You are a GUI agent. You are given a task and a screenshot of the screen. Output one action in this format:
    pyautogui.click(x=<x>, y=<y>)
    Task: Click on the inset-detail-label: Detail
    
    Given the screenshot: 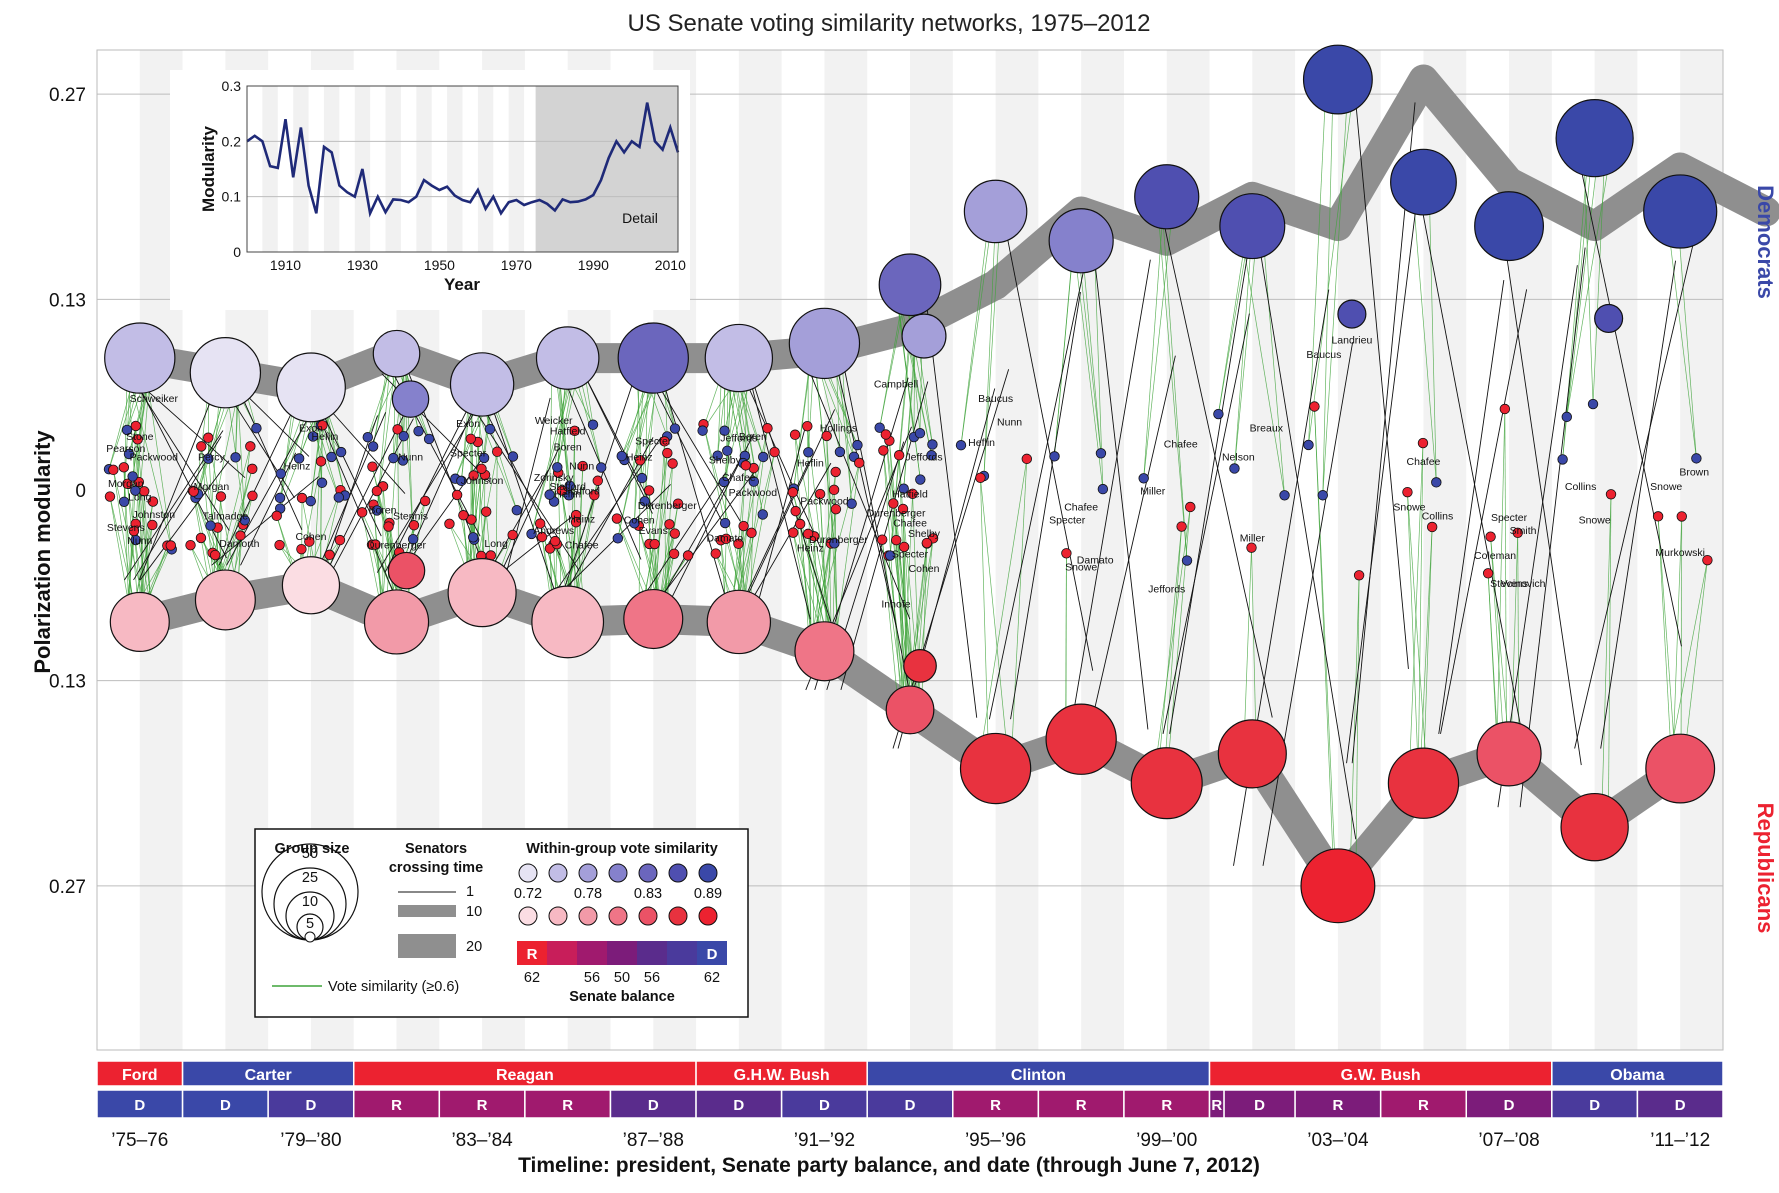 What is the action you would take?
    pyautogui.click(x=640, y=218)
    